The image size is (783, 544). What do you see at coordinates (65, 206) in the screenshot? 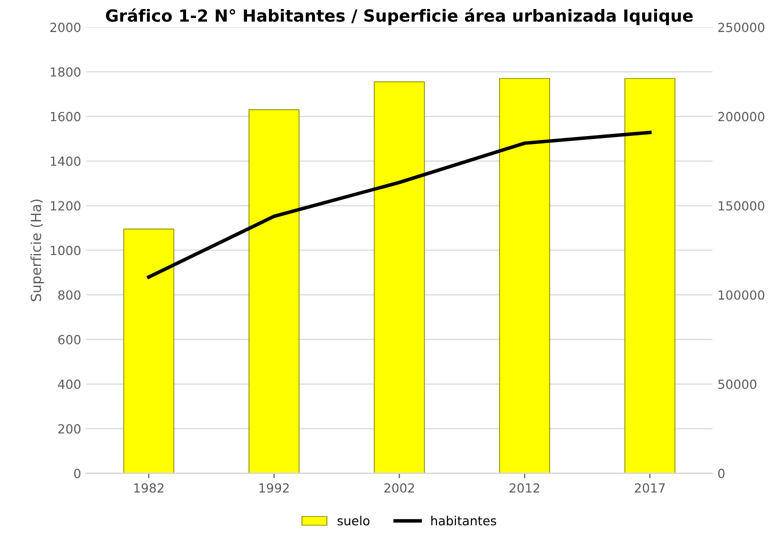
I see `y-tick-label: 1200` at bounding box center [65, 206].